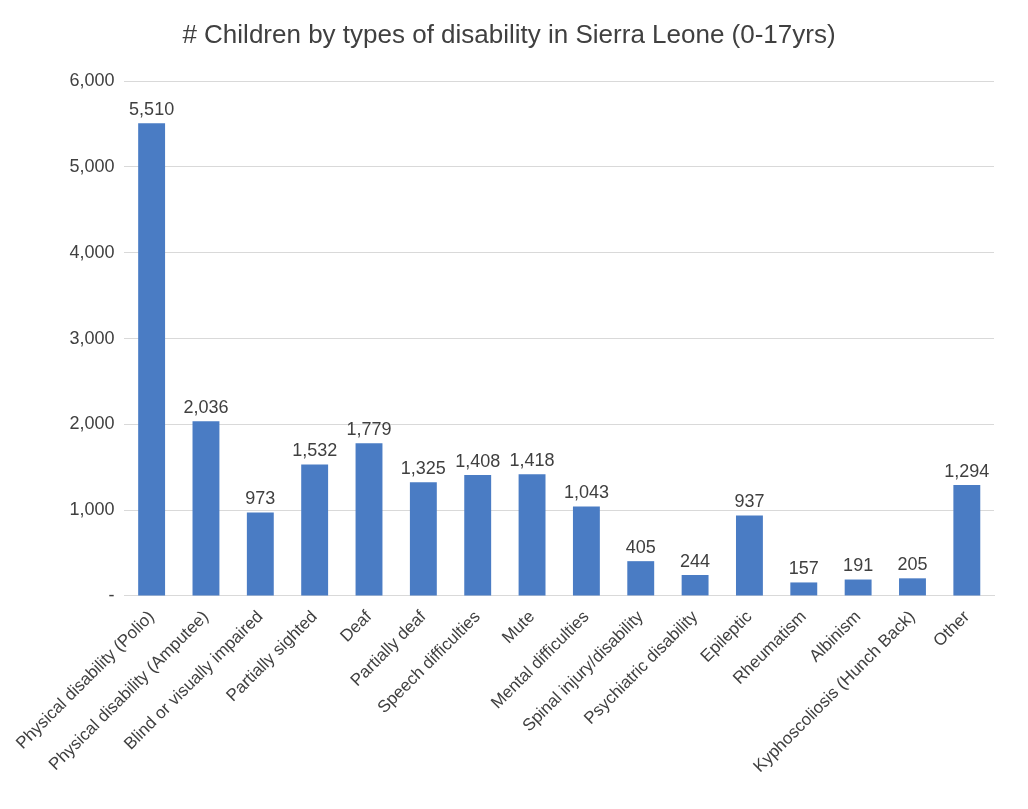 This screenshot has height=809, width=1028. What do you see at coordinates (92, 337) in the screenshot?
I see `y-tick-label: 3,000` at bounding box center [92, 337].